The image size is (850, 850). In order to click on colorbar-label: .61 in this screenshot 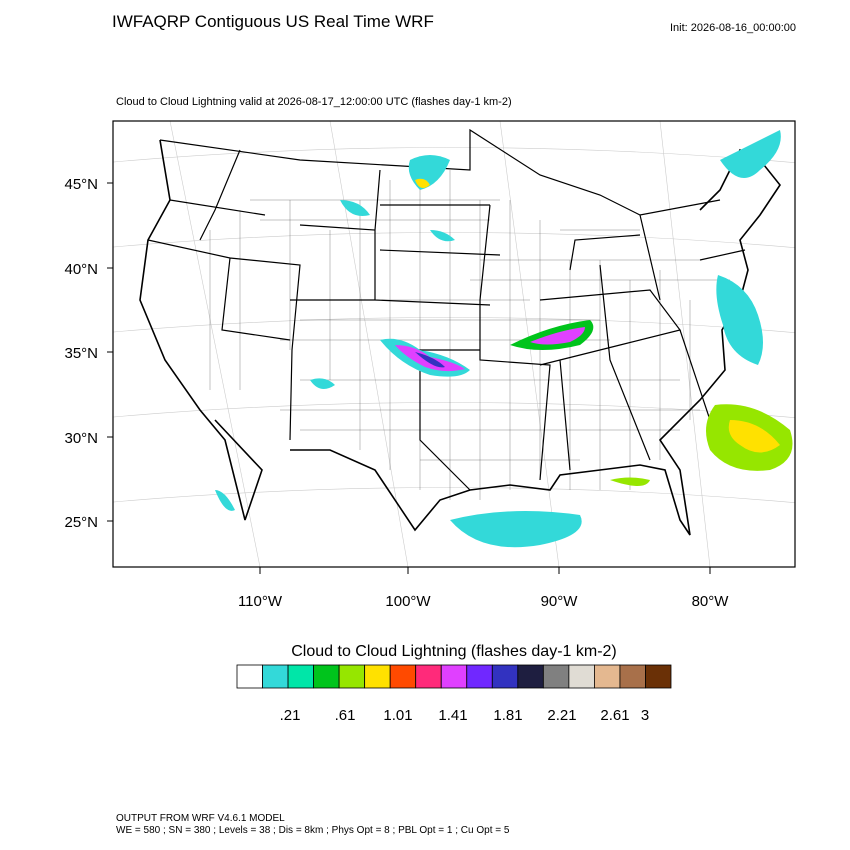, I will do `click(345, 715)`.